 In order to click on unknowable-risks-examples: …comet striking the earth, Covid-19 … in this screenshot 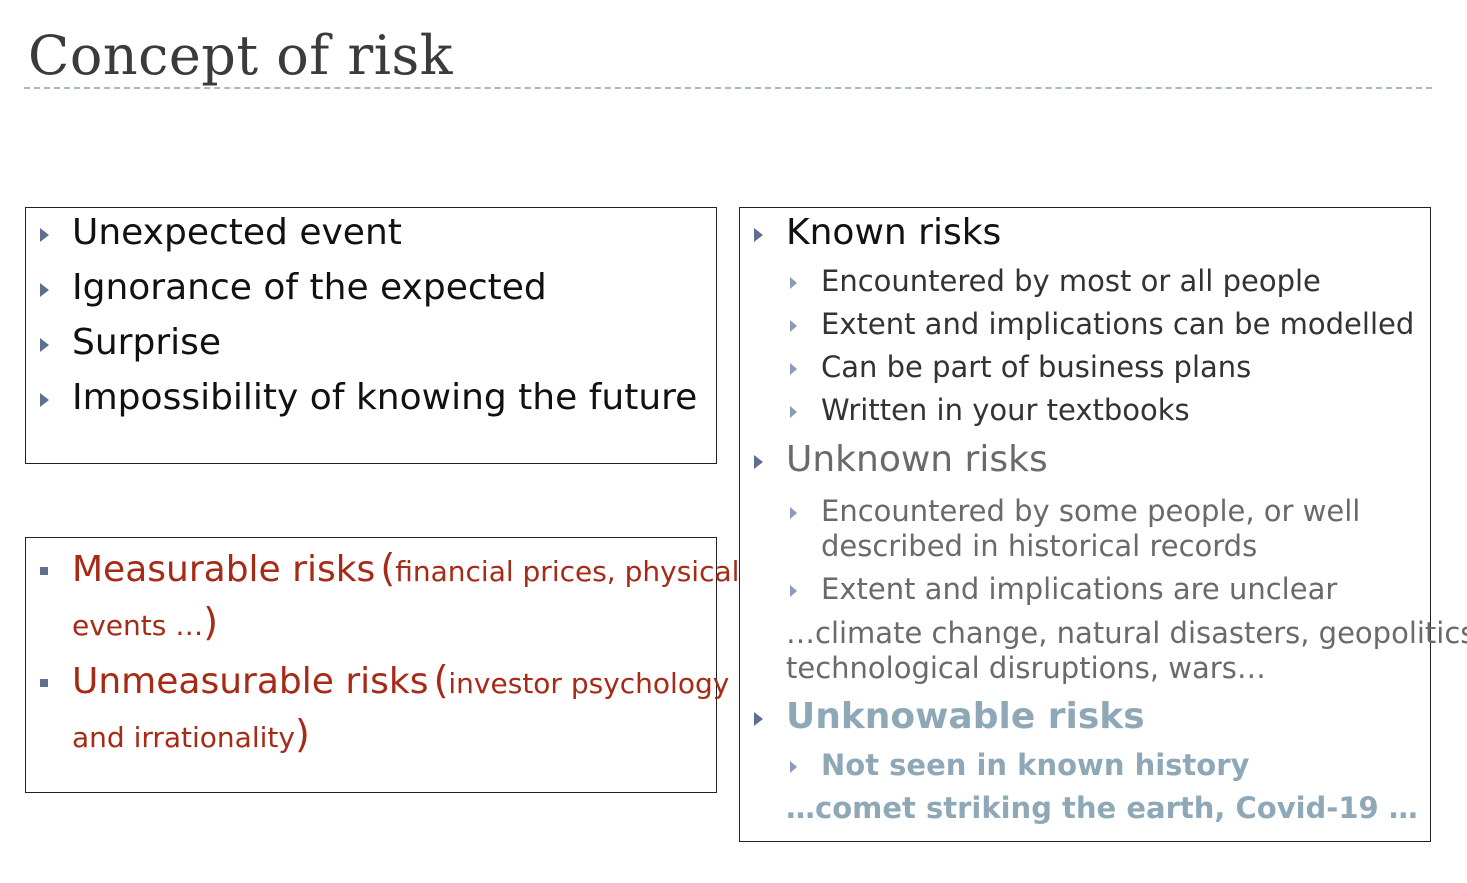, I will do `click(1102, 808)`.